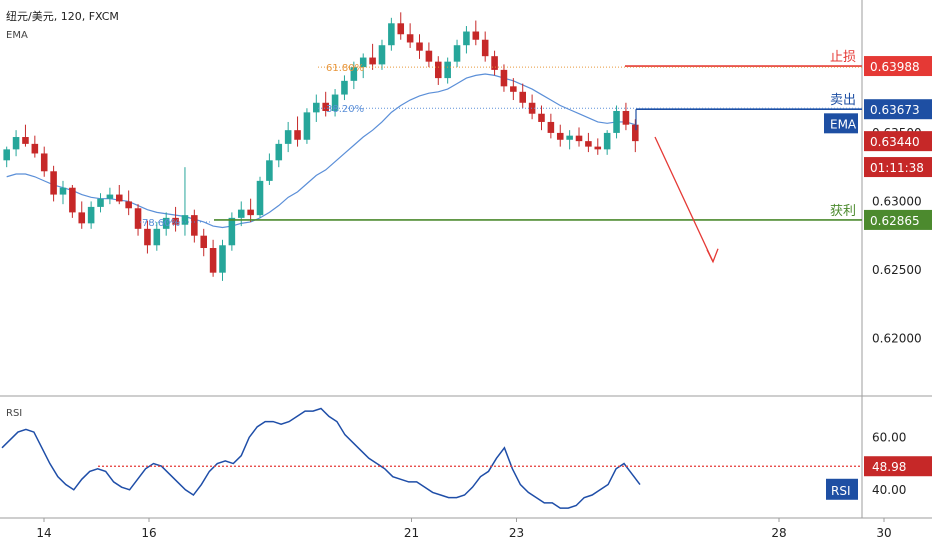 Image resolution: width=932 pixels, height=550 pixels. Describe the element at coordinates (843, 211) in the screenshot. I see `take-profit-label: 获利` at that location.